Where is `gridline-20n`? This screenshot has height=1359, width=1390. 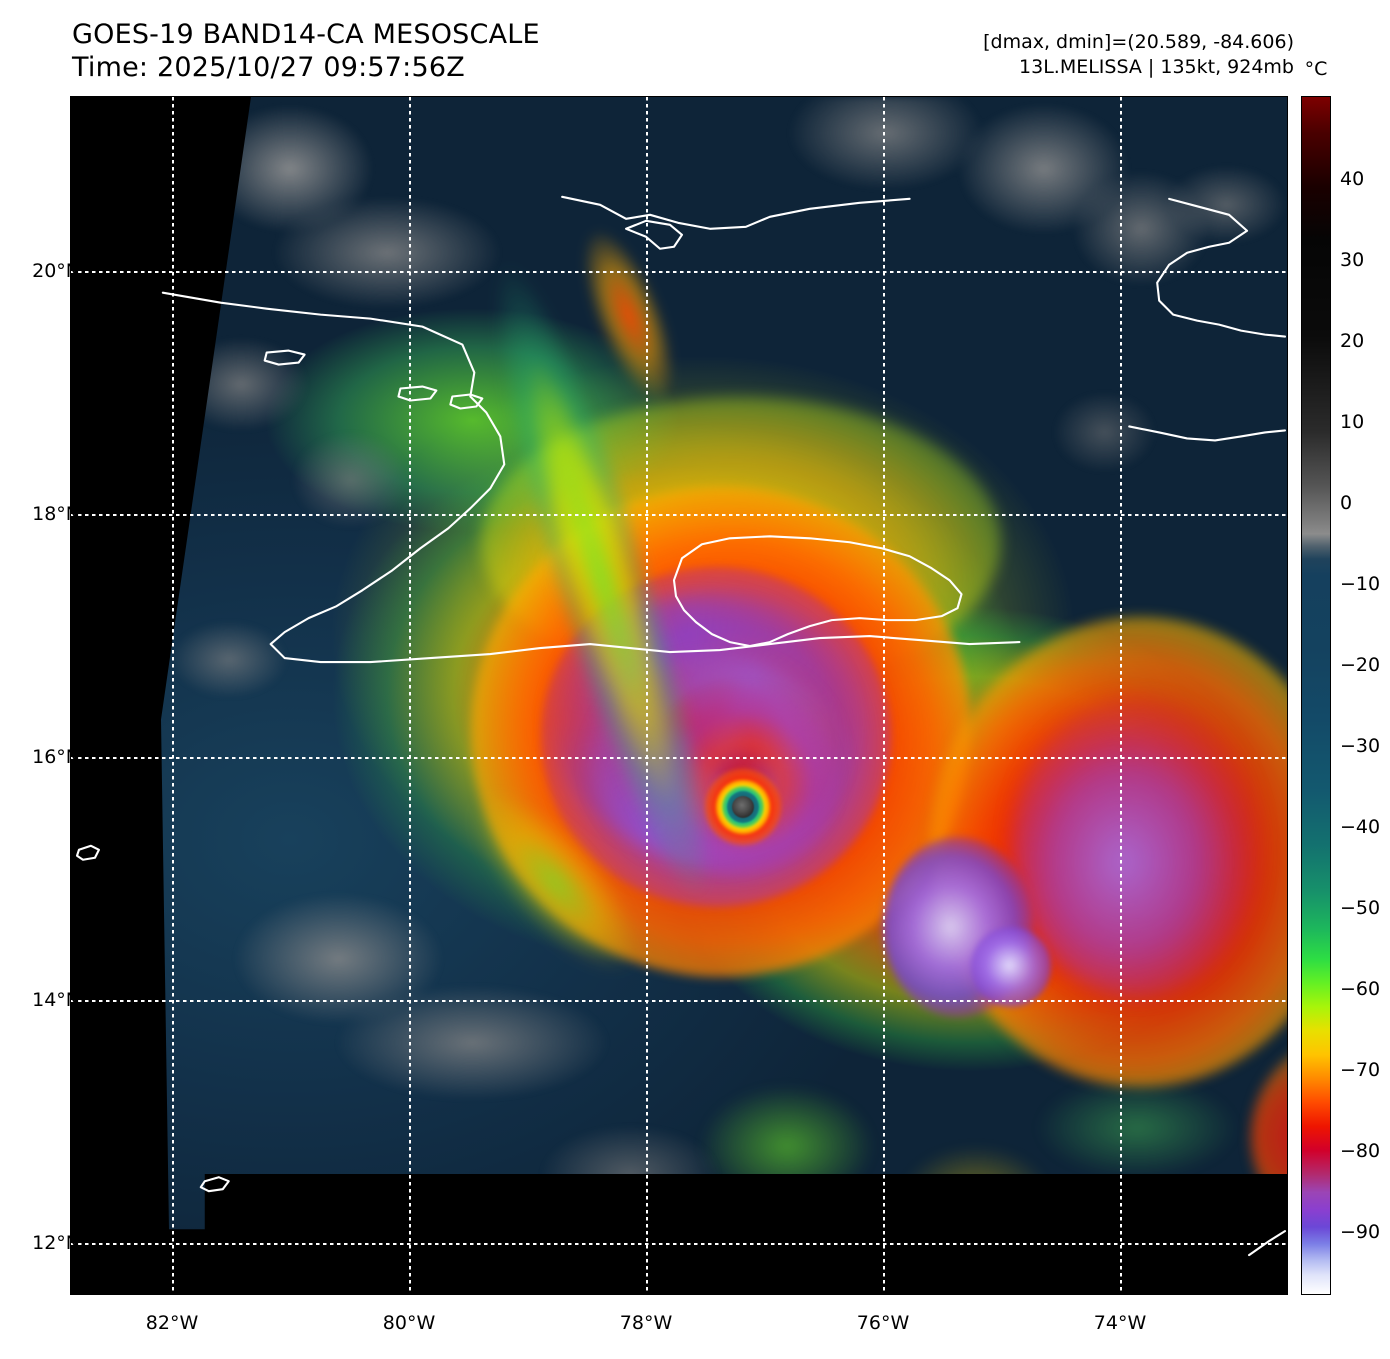
gridline-20n is located at coordinates (679, 272).